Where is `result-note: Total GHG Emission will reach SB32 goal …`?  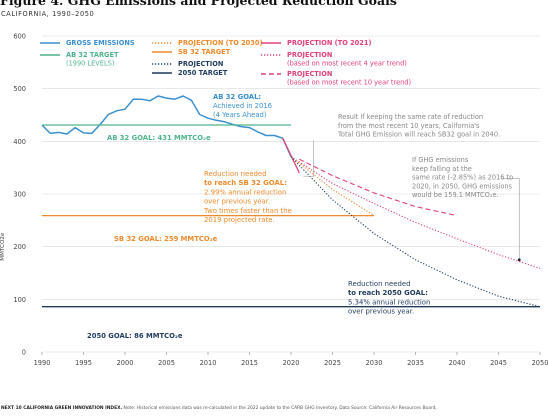 result-note: Total GHG Emission will reach SB32 goal … is located at coordinates (418, 135).